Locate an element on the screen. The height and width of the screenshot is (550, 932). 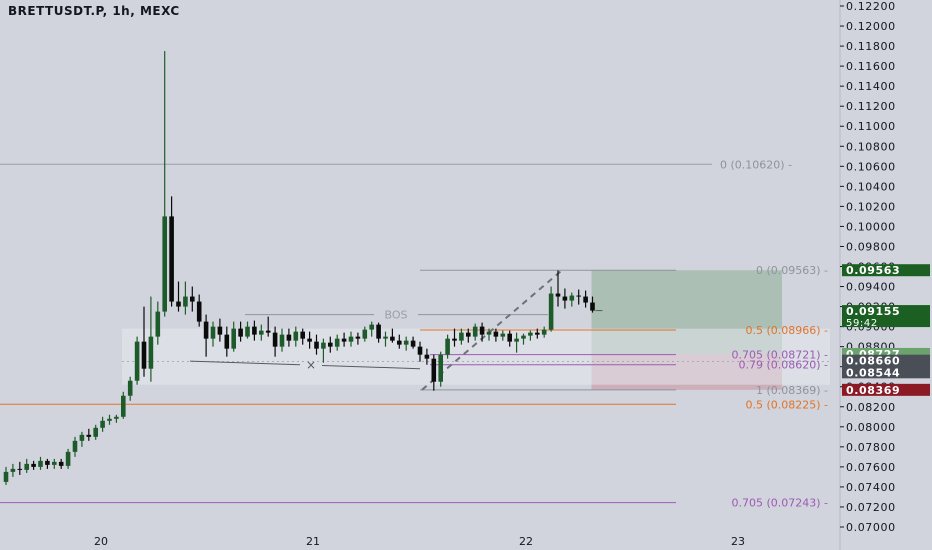
y-tick-label: 0.10800 is located at coordinates (871, 146).